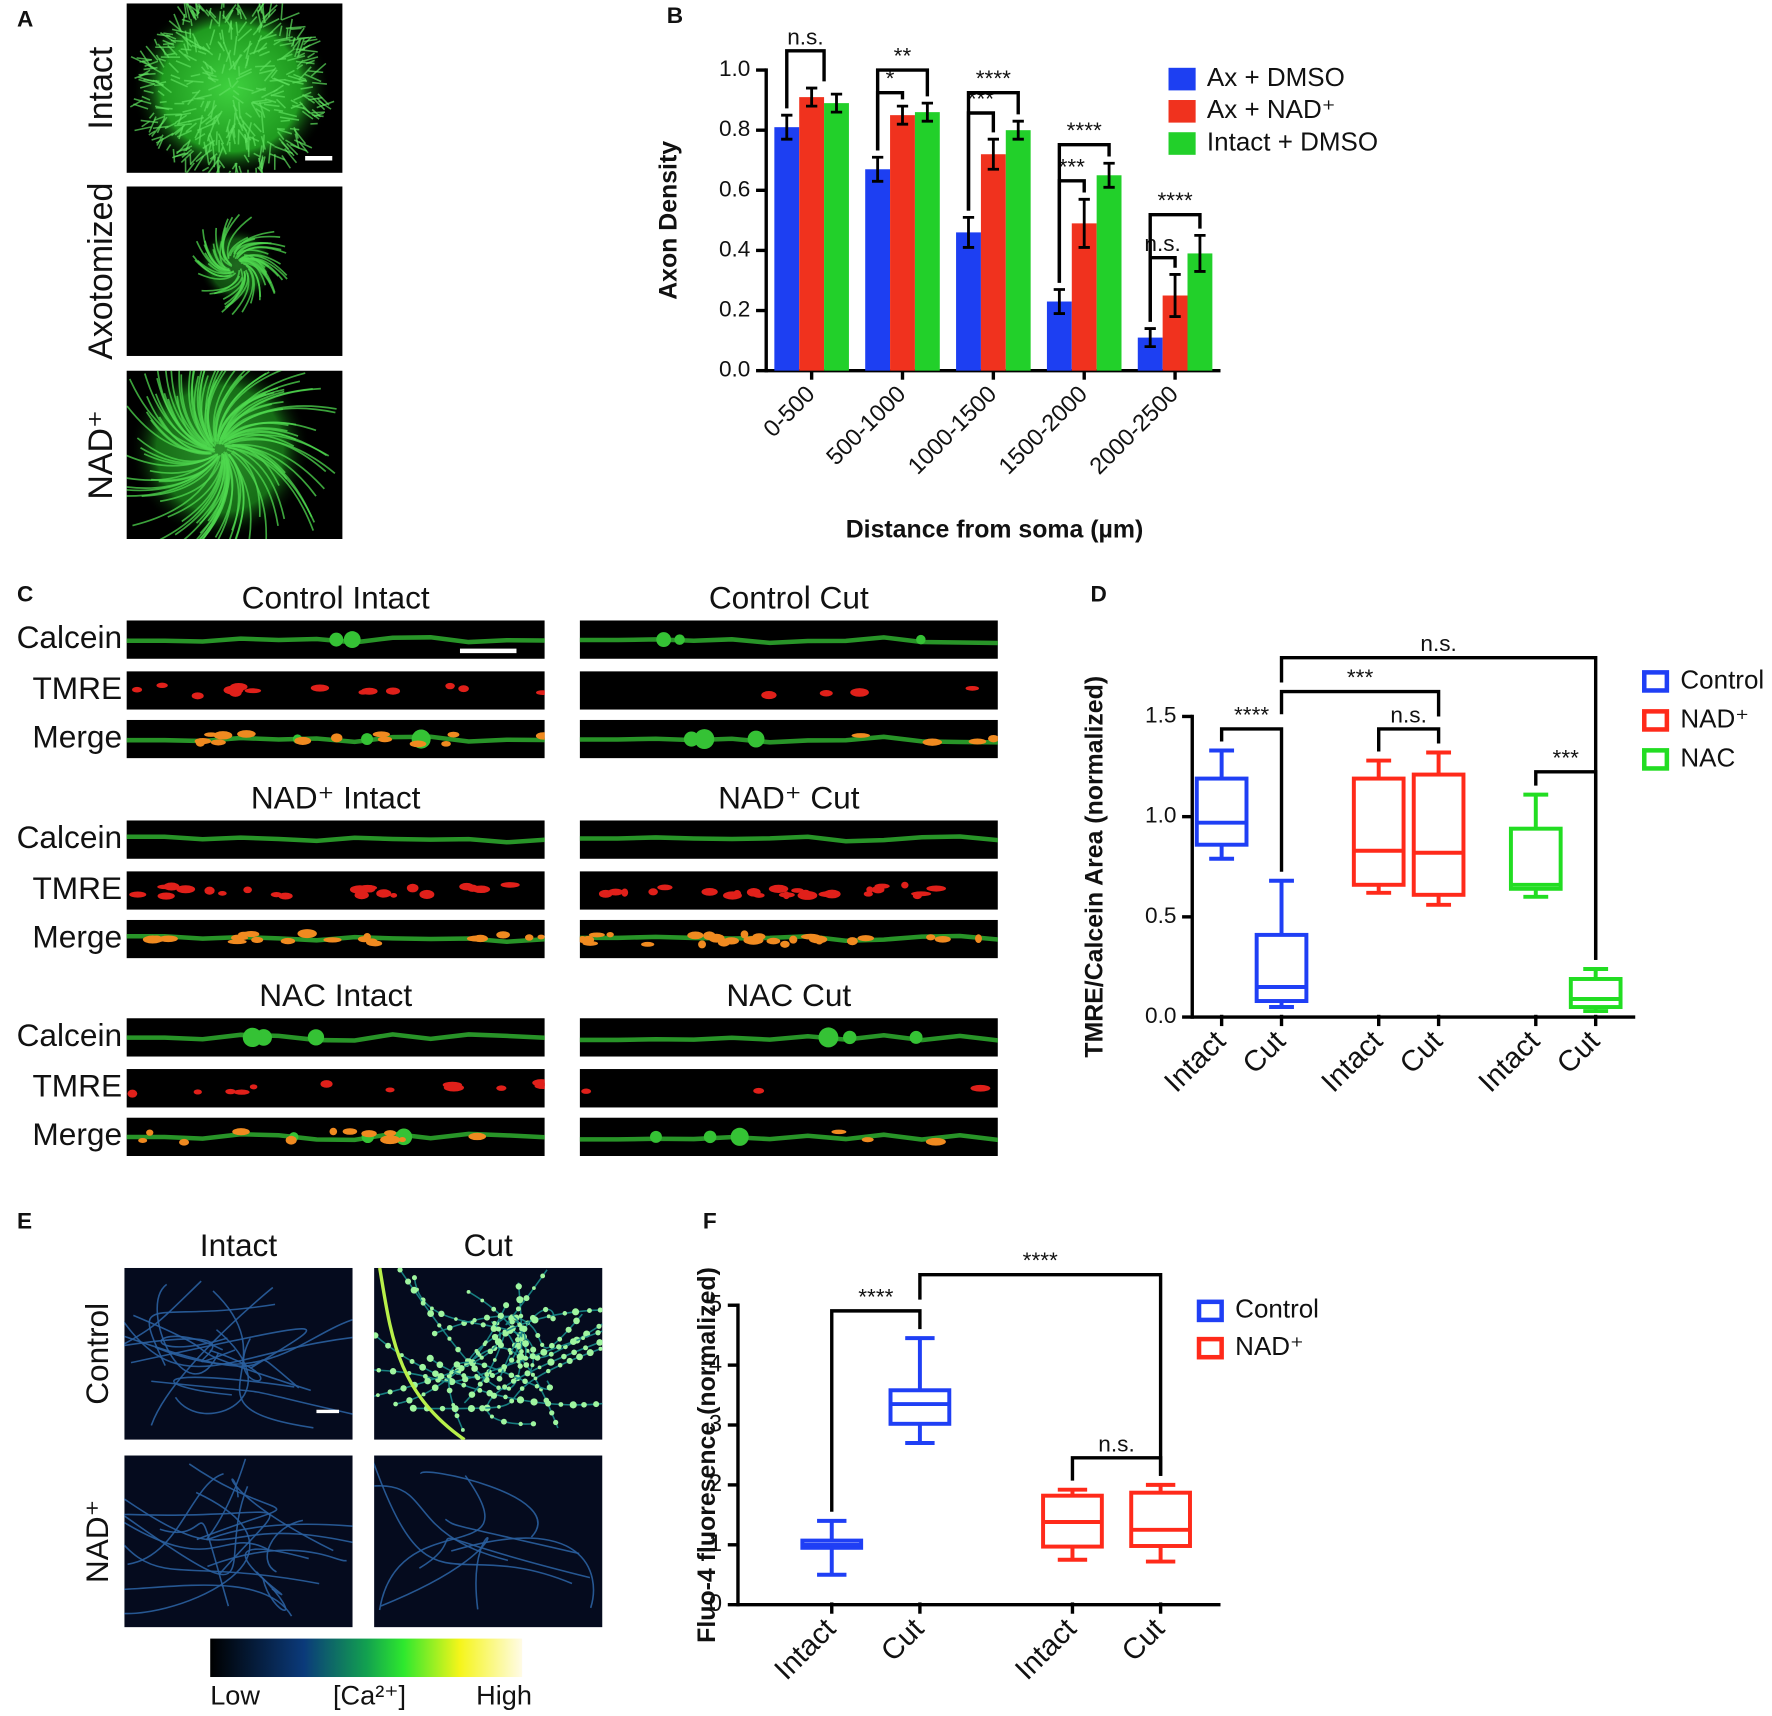 The height and width of the screenshot is (1716, 1772). Describe the element at coordinates (1116, 1443) in the screenshot. I see `significance-label: n.s.` at that location.